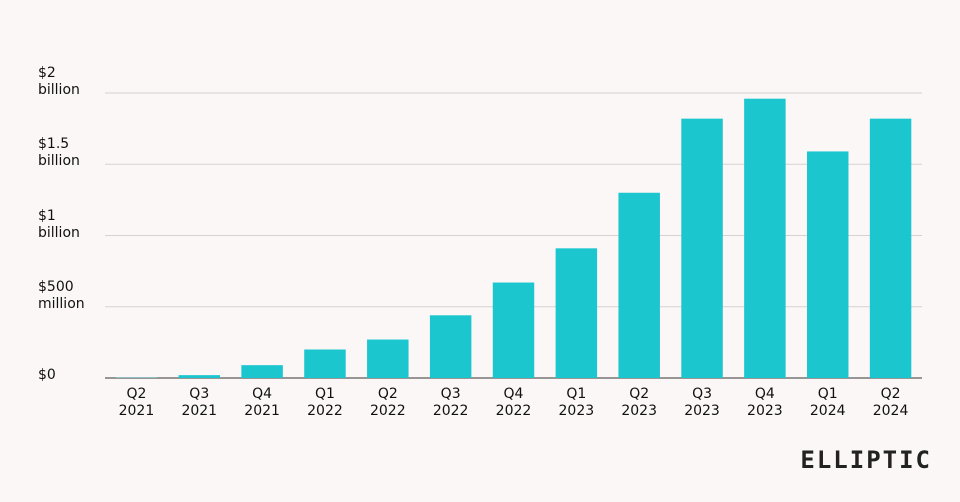 Image resolution: width=960 pixels, height=502 pixels. What do you see at coordinates (866, 460) in the screenshot?
I see `logo: ELLIPTIC` at bounding box center [866, 460].